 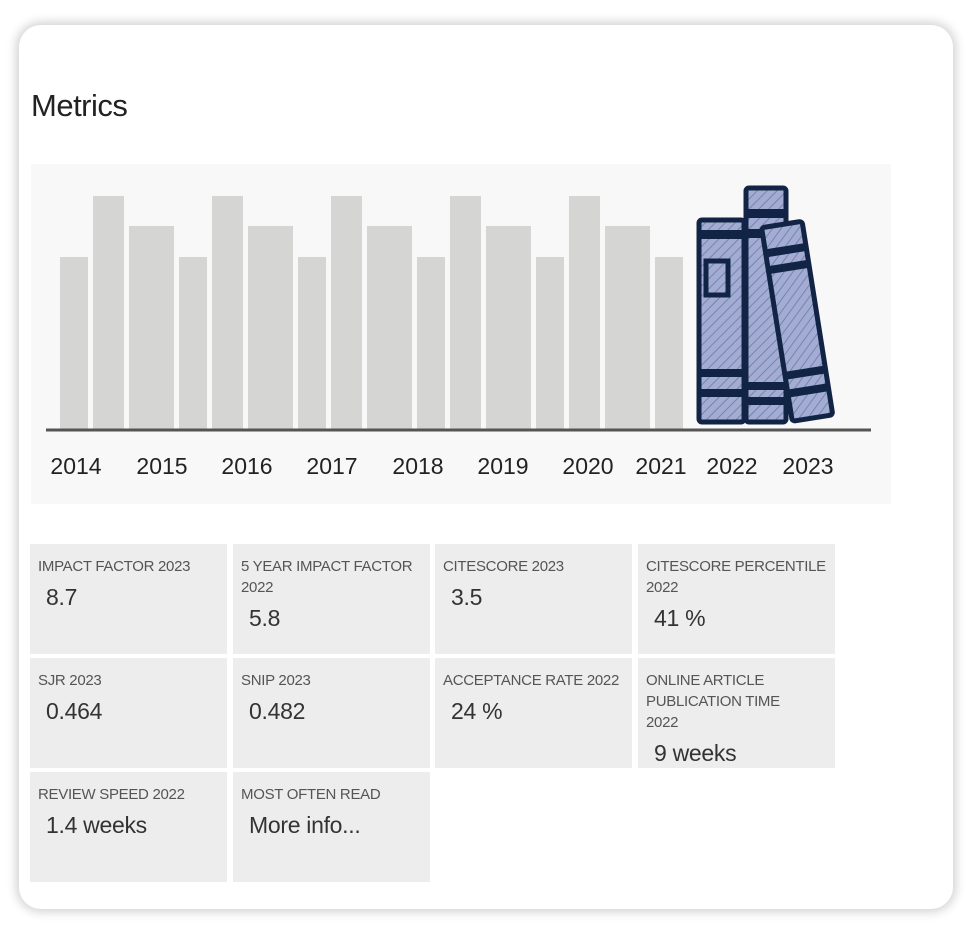 I want to click on metric-value: 9 weeks, so click(x=695, y=753).